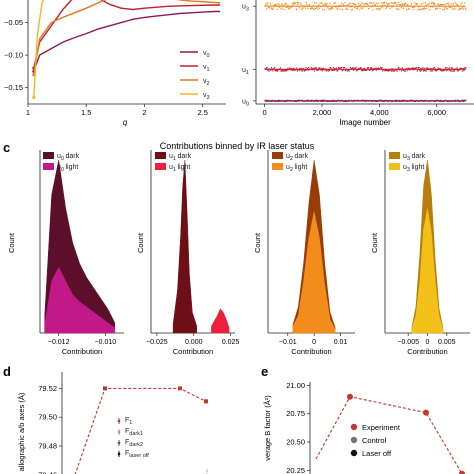  I want to click on panel-d-legend-dot, so click(119, 454).